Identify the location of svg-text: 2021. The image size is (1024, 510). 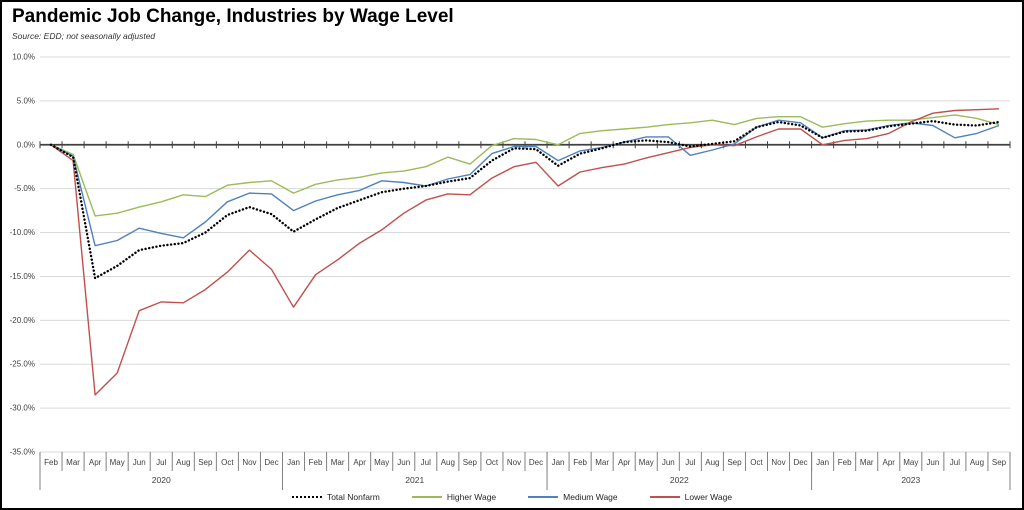
(414, 480).